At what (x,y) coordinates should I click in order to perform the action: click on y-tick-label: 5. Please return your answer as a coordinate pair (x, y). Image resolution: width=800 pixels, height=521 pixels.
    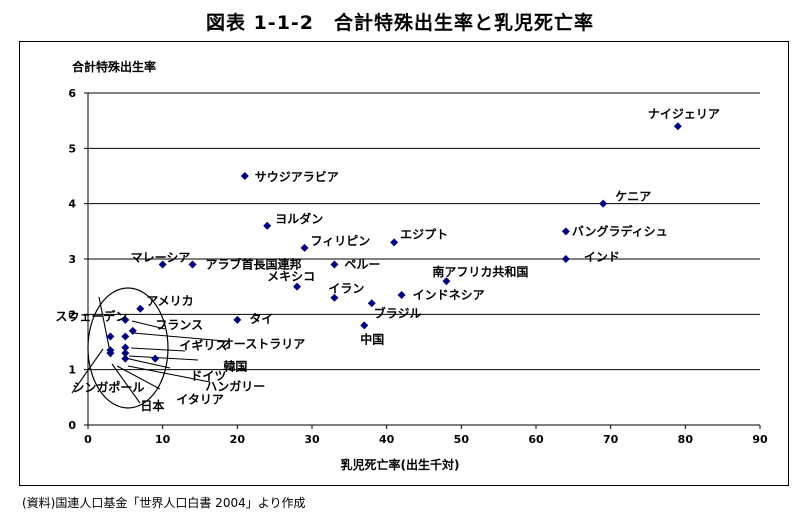
    Looking at the image, I should click on (72, 148).